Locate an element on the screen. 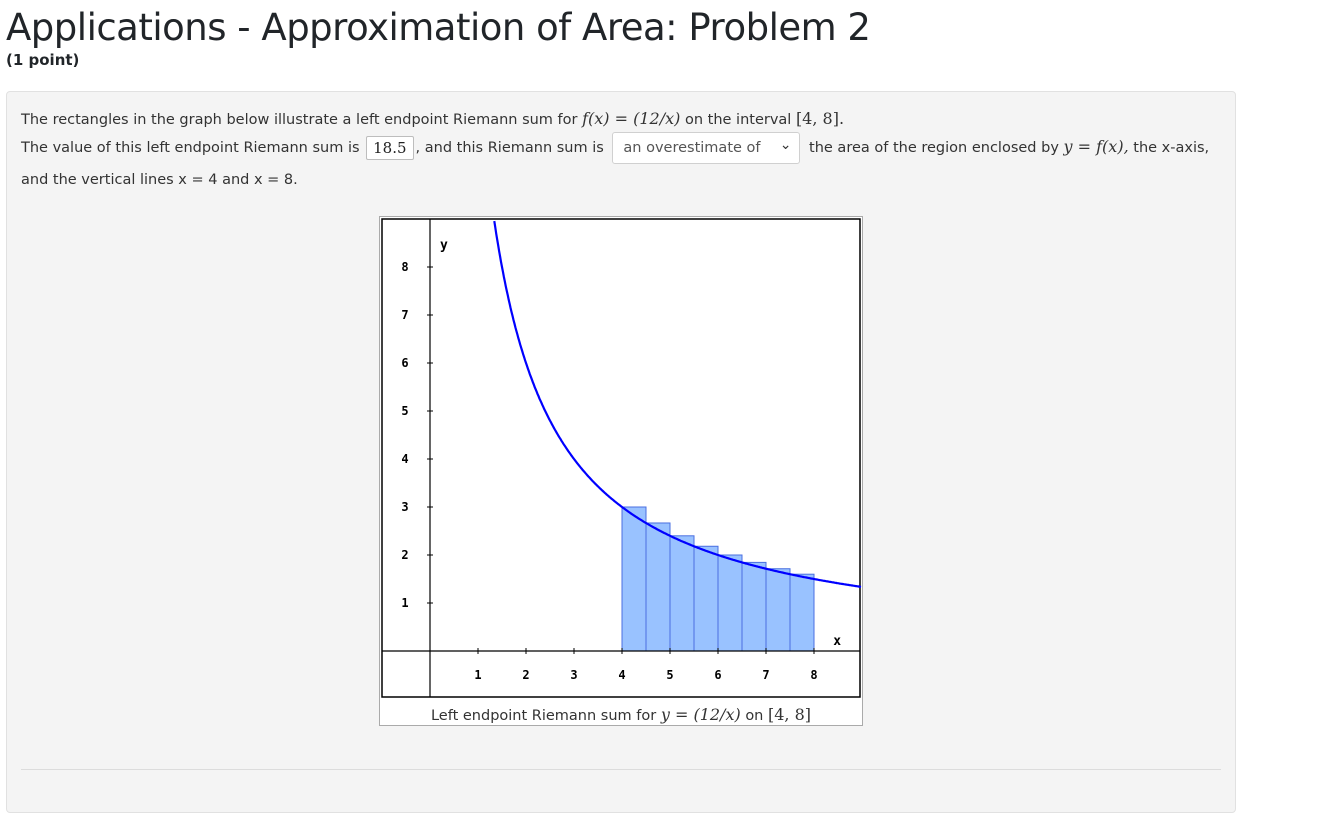 This screenshot has width=1318, height=813. y-tick-label: 7 is located at coordinates (404, 315).